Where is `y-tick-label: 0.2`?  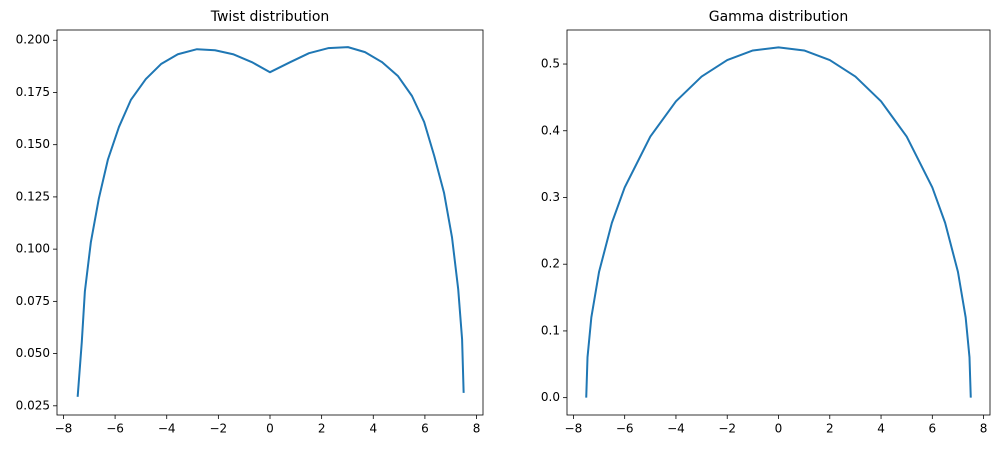 y-tick-label: 0.2 is located at coordinates (550, 264).